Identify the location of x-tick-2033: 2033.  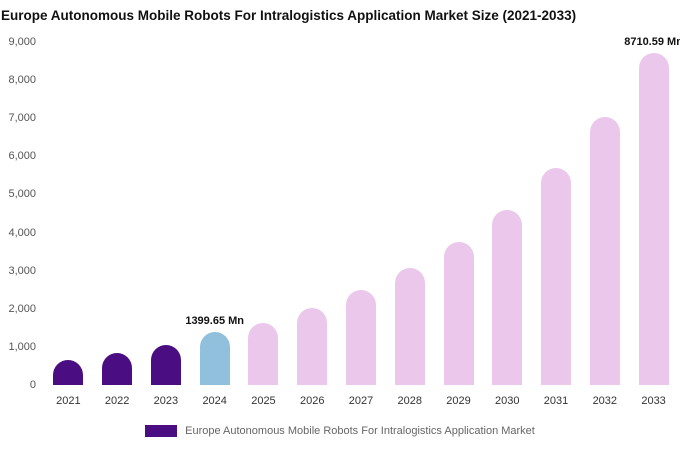
(653, 401).